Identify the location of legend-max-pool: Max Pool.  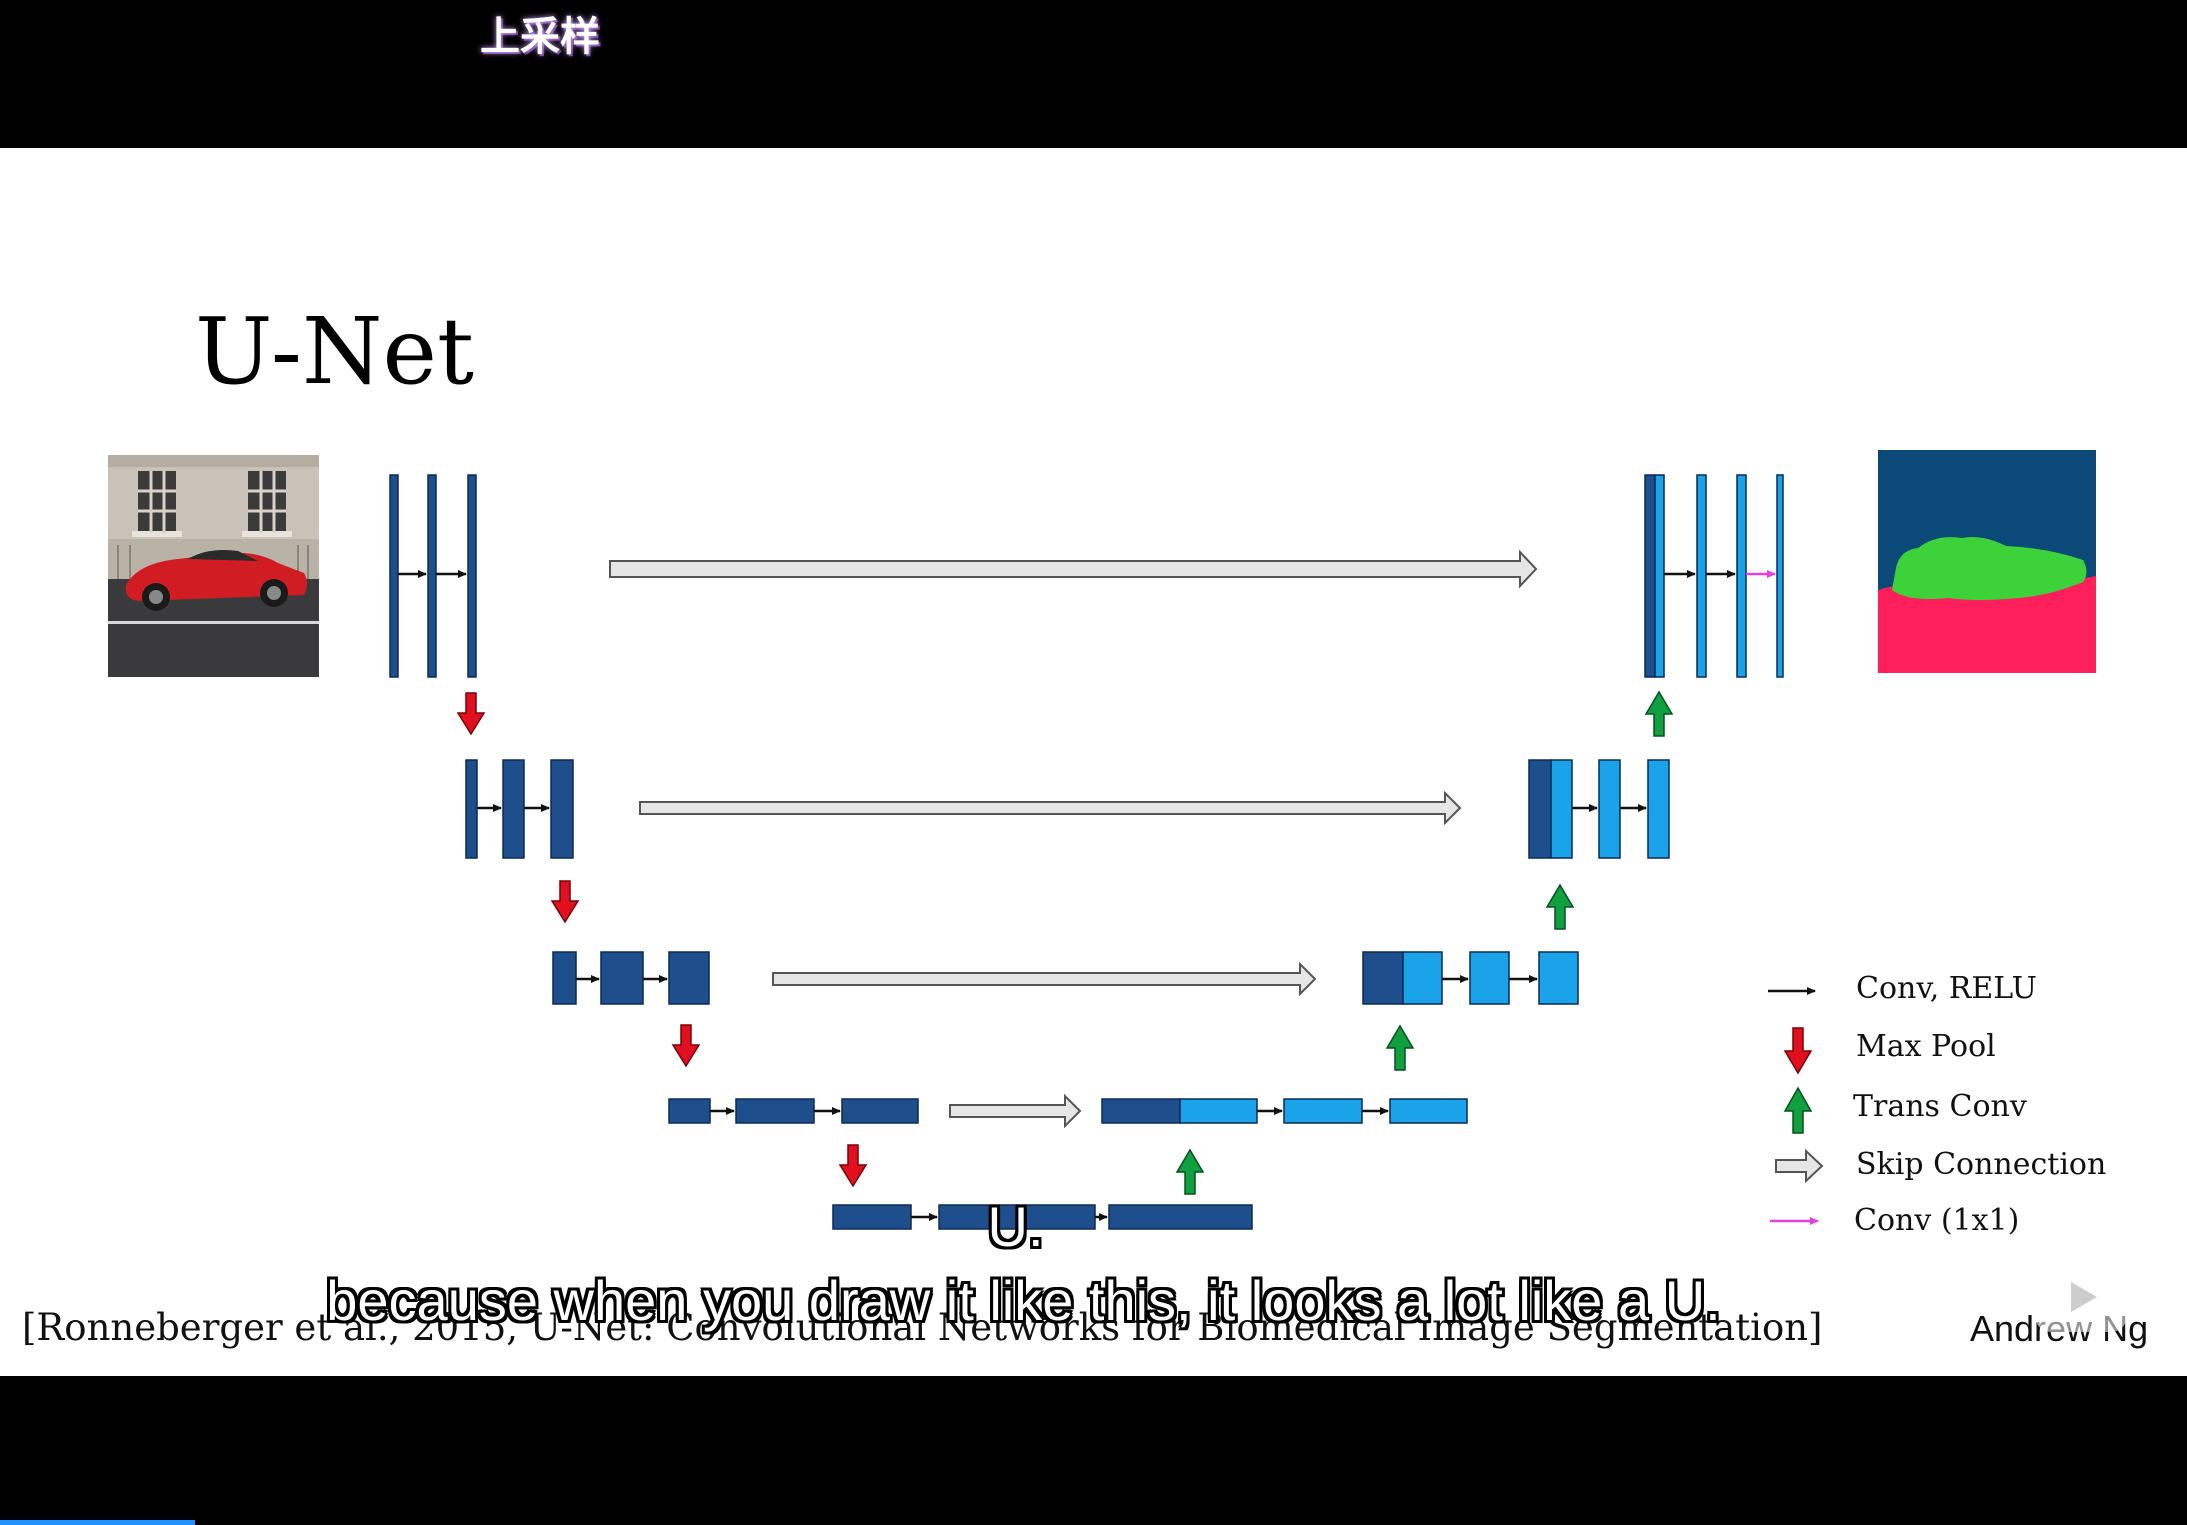
(1926, 1046).